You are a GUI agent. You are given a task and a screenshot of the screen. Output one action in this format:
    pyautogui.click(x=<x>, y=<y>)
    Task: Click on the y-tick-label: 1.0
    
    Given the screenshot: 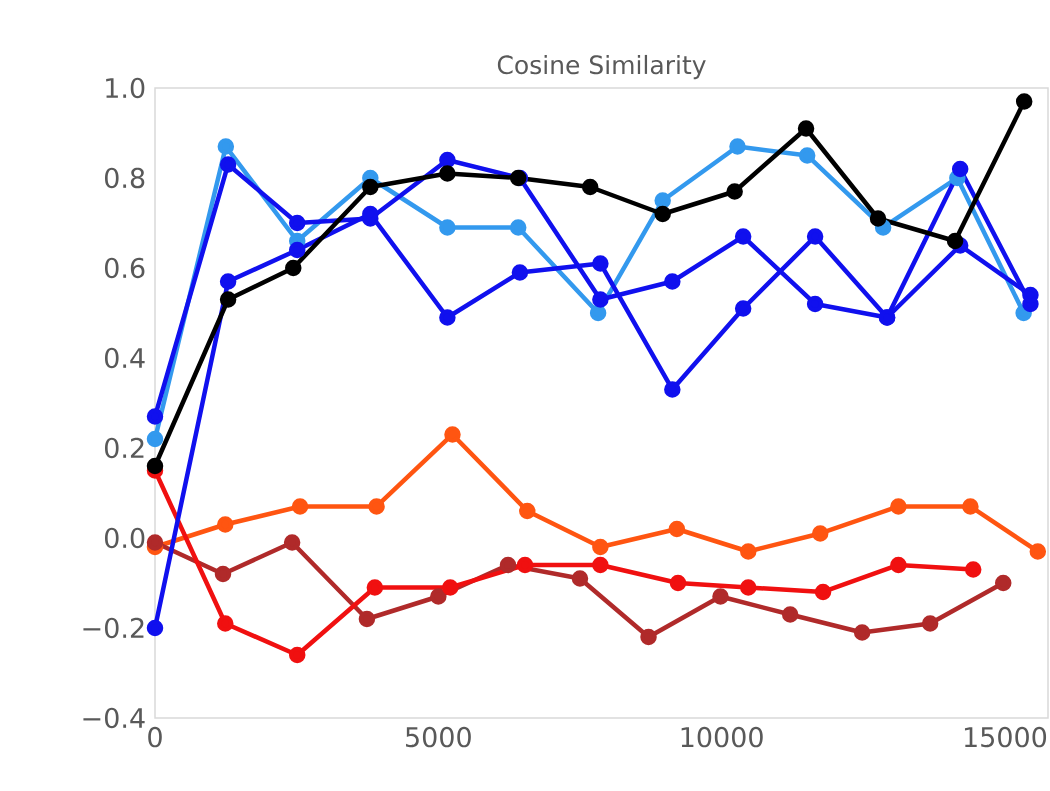 What is the action you would take?
    pyautogui.click(x=125, y=88)
    